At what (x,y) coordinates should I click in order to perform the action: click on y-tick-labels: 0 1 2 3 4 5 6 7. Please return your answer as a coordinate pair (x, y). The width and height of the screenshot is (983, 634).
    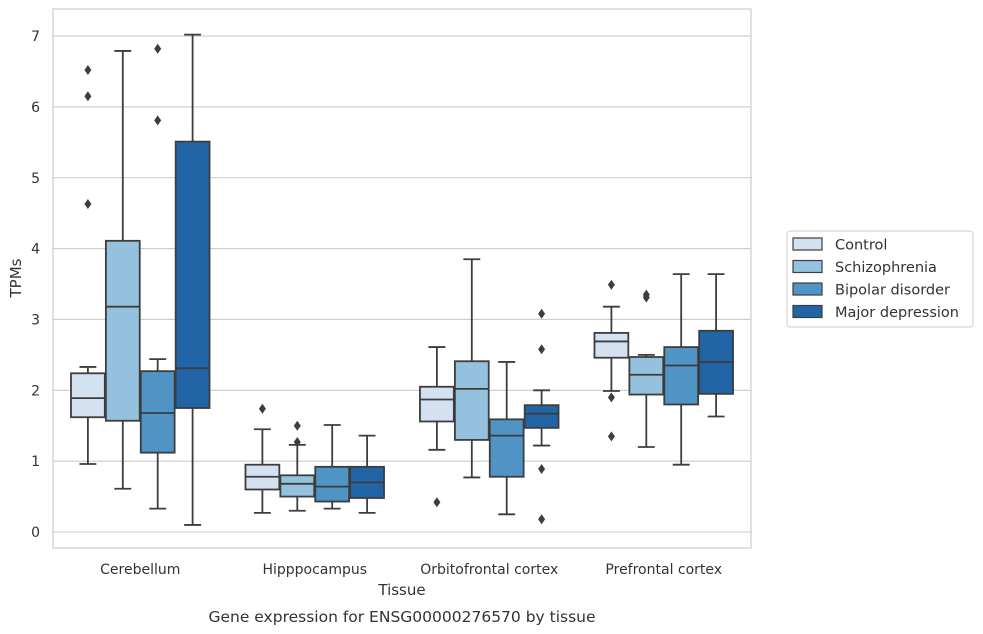
    Looking at the image, I should click on (35, 285).